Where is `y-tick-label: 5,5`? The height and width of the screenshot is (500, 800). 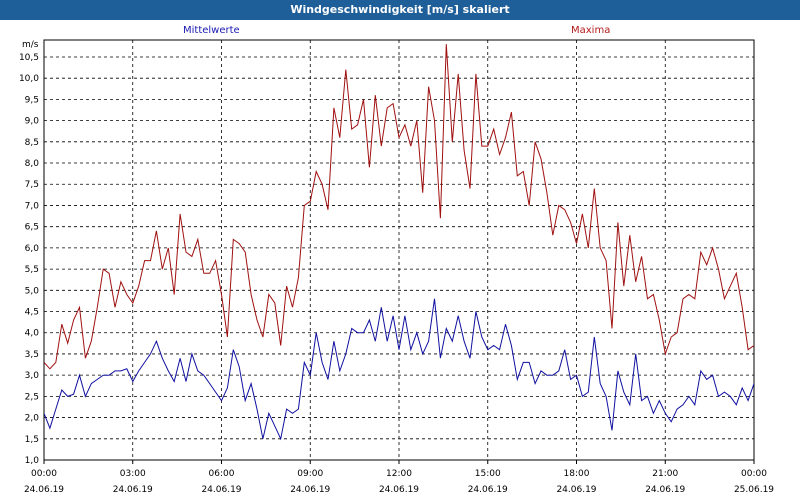
y-tick-label: 5,5 is located at coordinates (32, 270).